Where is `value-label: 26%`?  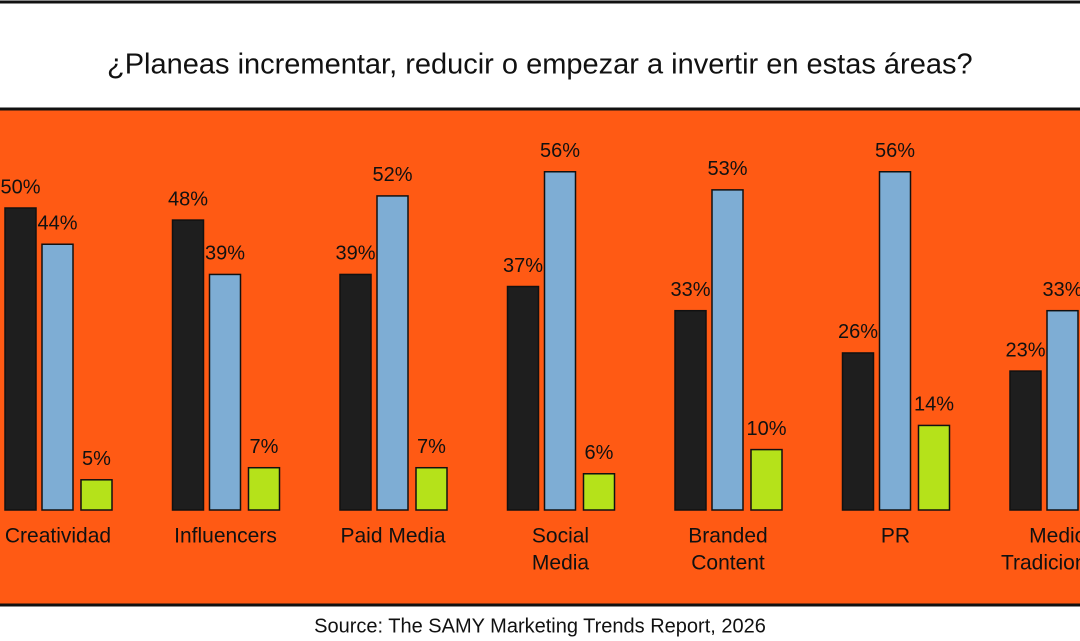
value-label: 26% is located at coordinates (858, 332).